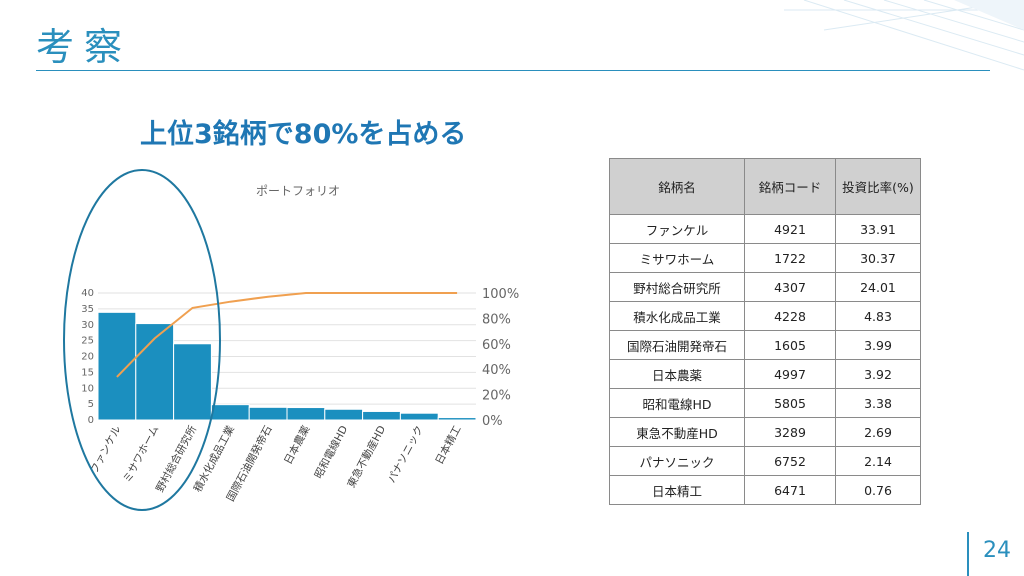  What do you see at coordinates (303, 134) in the screenshot?
I see `headline: 上位3銘柄で80%を占める` at bounding box center [303, 134].